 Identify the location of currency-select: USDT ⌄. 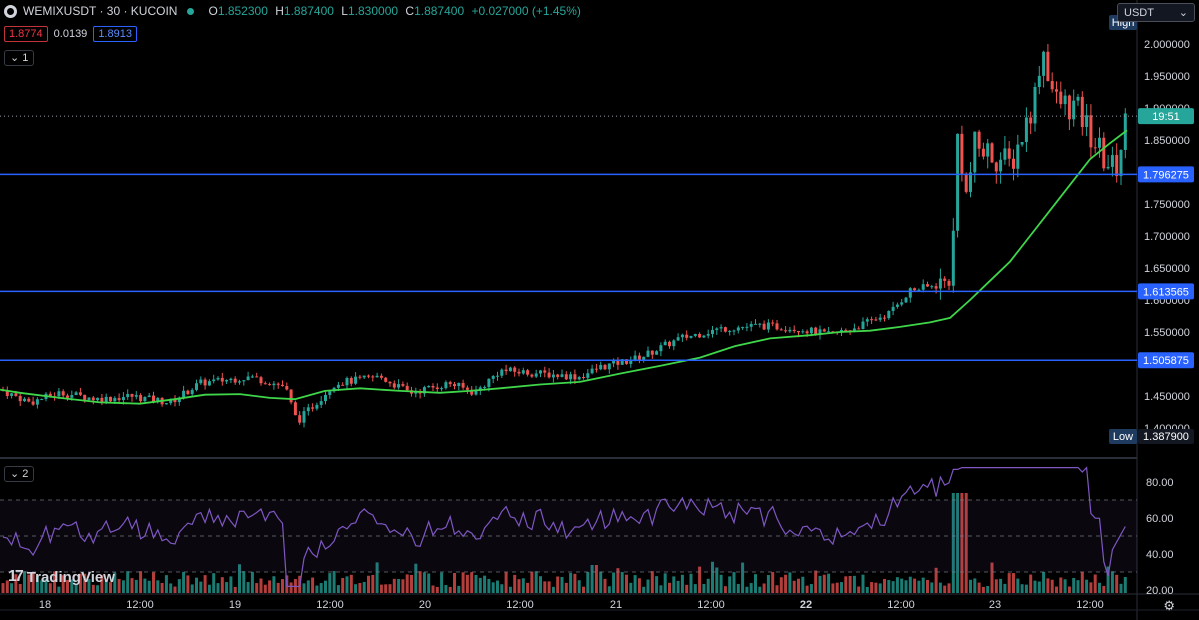
(1156, 12).